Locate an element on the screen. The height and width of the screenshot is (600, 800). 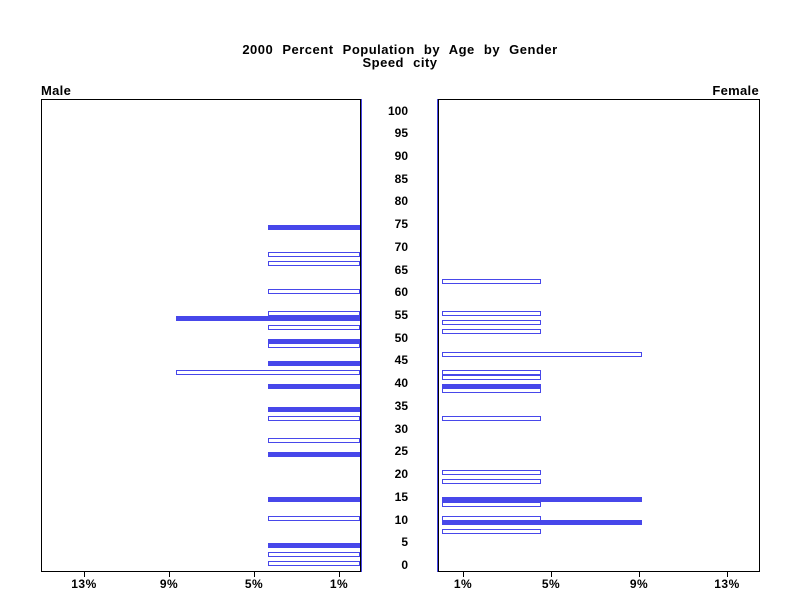
age-tick-25: 25 is located at coordinates (401, 451).